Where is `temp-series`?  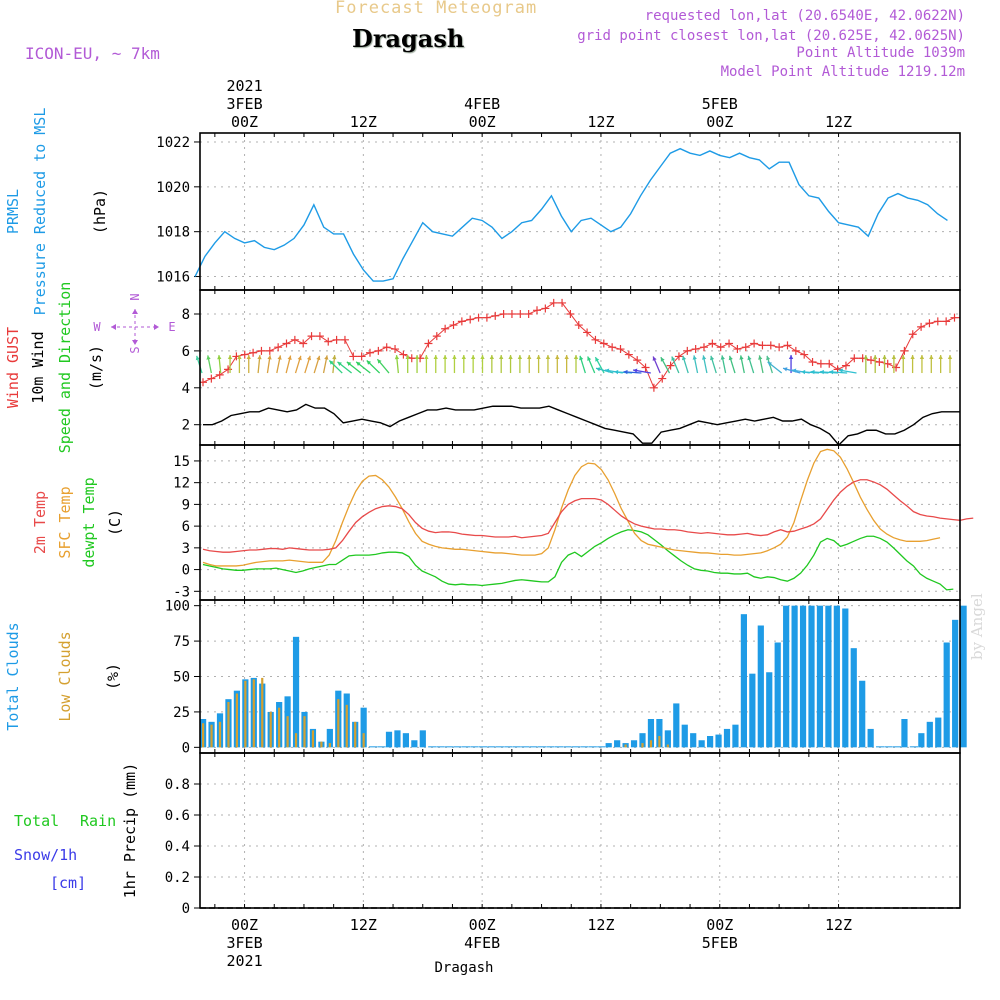 temp-series is located at coordinates (588, 519).